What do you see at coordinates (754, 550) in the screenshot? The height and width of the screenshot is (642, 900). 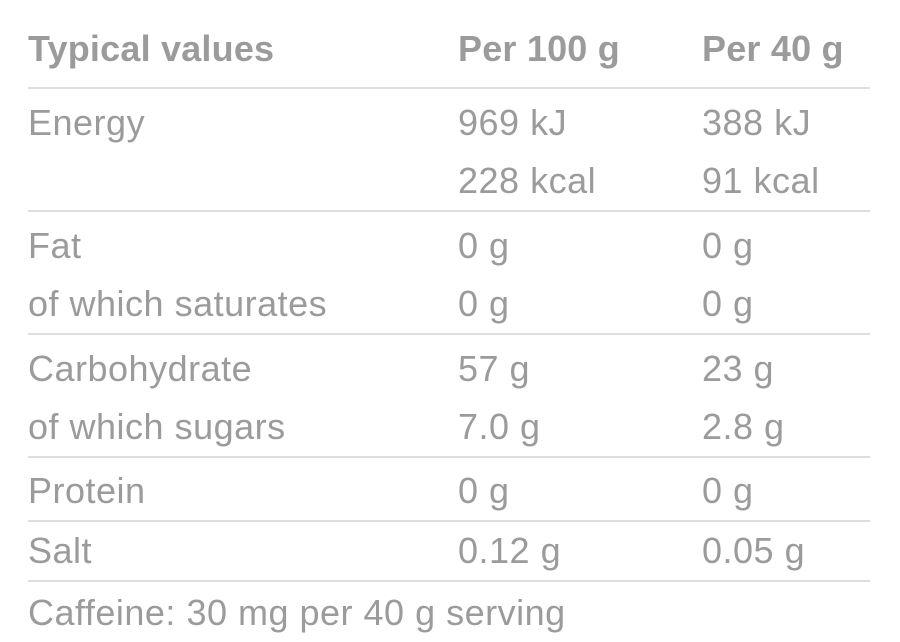 I see `cell-per40: 0.05 g` at bounding box center [754, 550].